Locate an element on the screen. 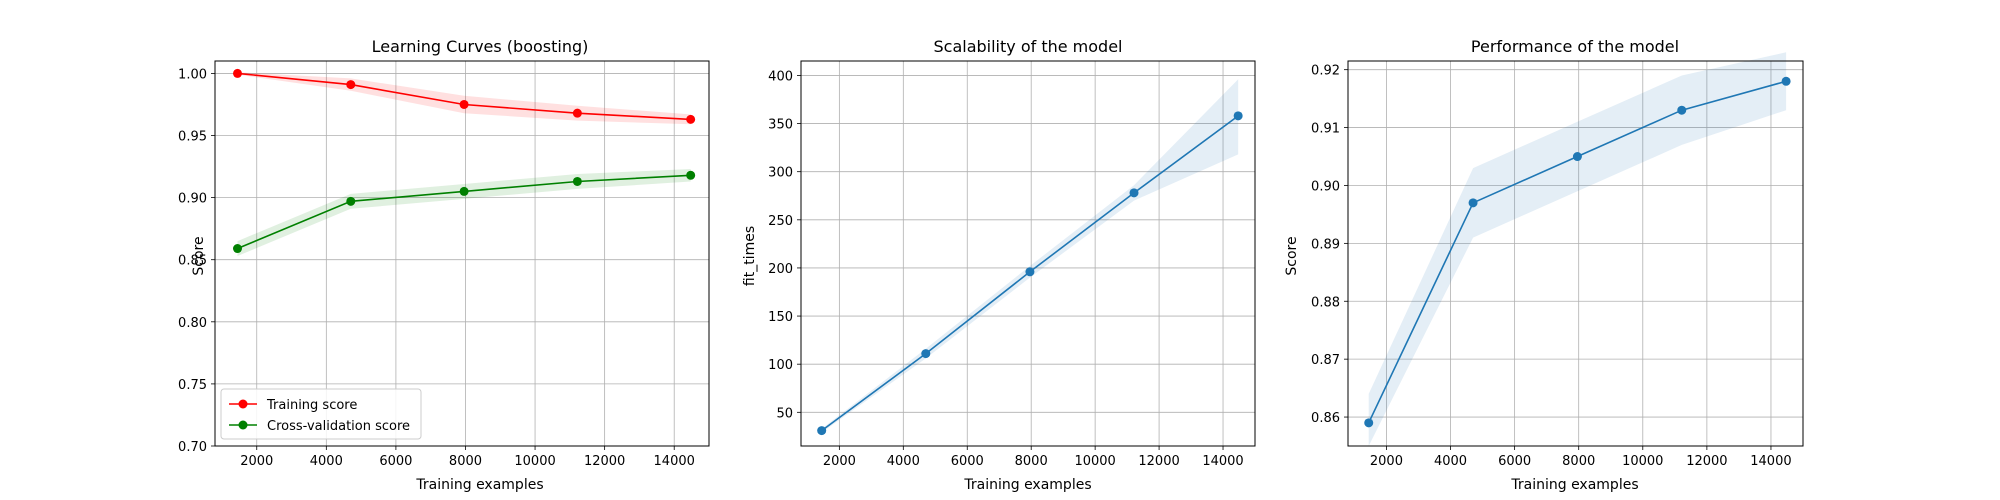 The image size is (2000, 500). y-tick-label: 400 is located at coordinates (780, 76).